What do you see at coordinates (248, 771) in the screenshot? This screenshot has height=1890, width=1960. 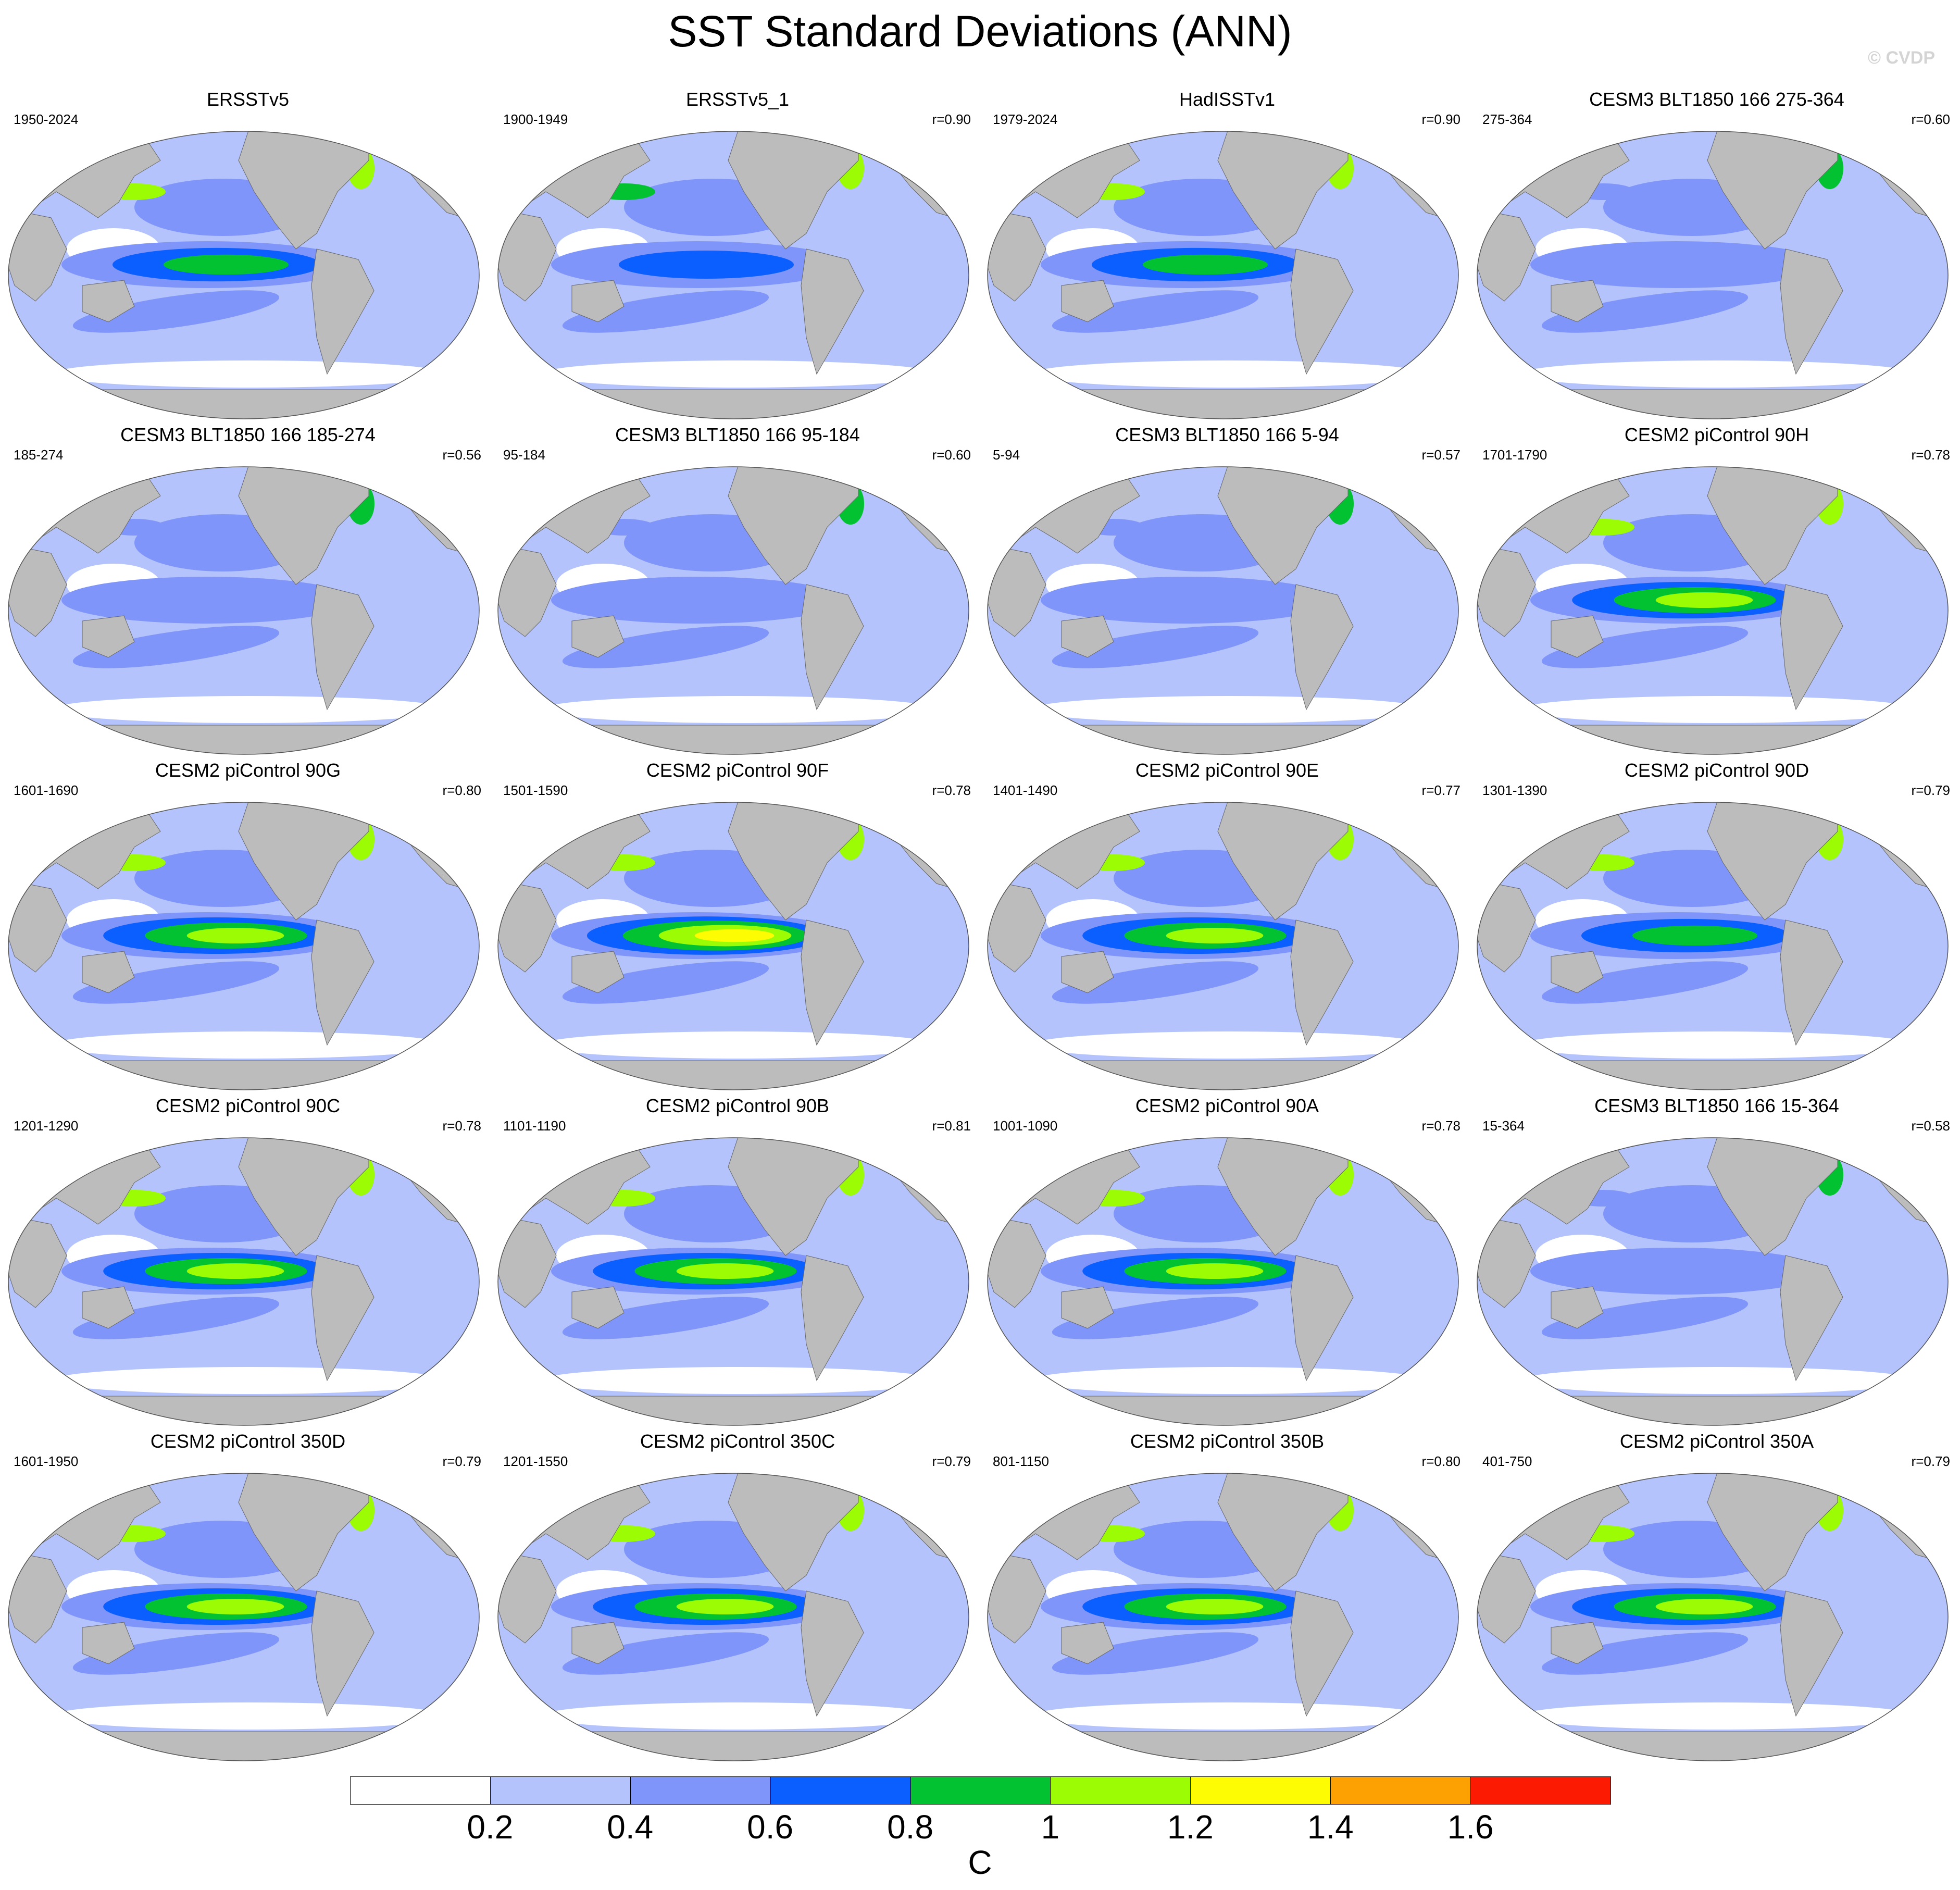 I see `panel-title: CESM2 piControl 90G` at bounding box center [248, 771].